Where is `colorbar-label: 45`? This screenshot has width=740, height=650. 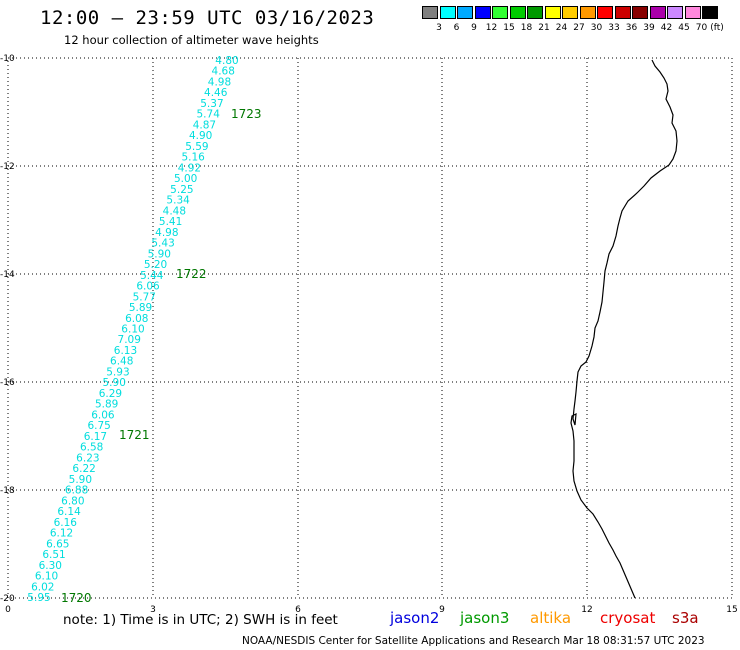 colorbar-label: 45 is located at coordinates (684, 28).